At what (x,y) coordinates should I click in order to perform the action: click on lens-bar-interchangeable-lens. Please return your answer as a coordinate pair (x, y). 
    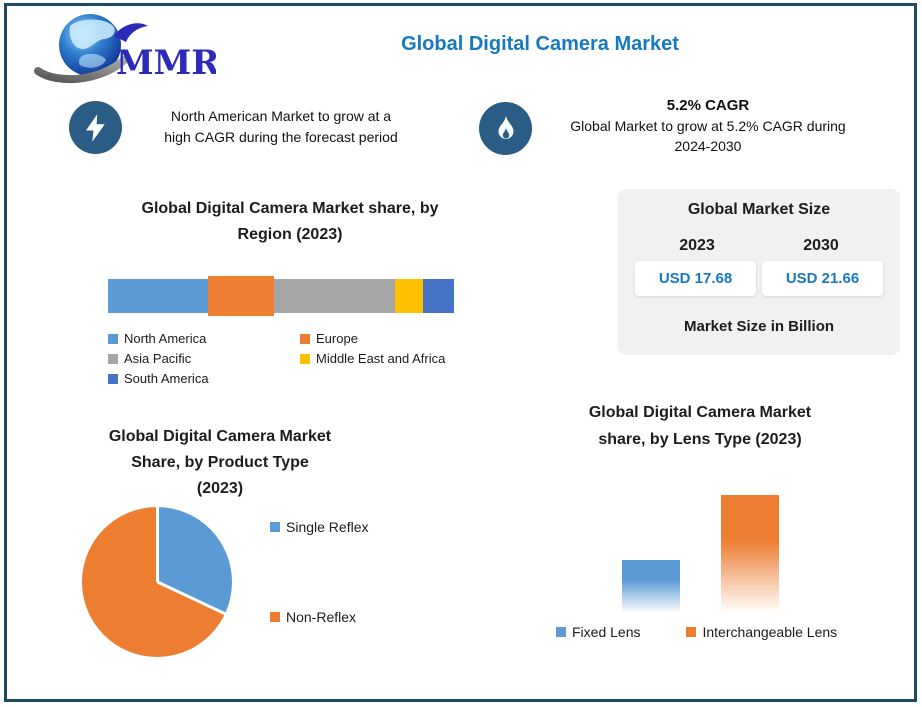
    Looking at the image, I should click on (750, 554).